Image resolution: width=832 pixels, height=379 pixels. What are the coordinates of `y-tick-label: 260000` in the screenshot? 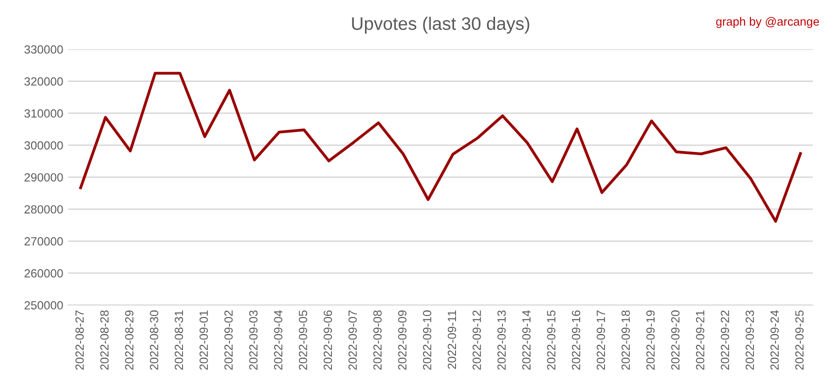 It's located at (43, 273).